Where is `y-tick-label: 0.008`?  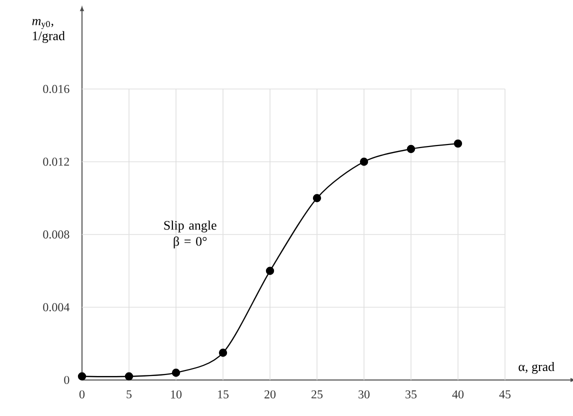
y-tick-label: 0.008 is located at coordinates (56, 234).